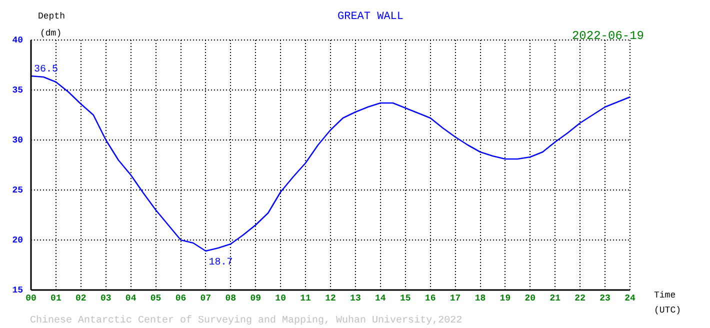  Describe the element at coordinates (131, 299) in the screenshot. I see `x-tick-label: 04` at that location.